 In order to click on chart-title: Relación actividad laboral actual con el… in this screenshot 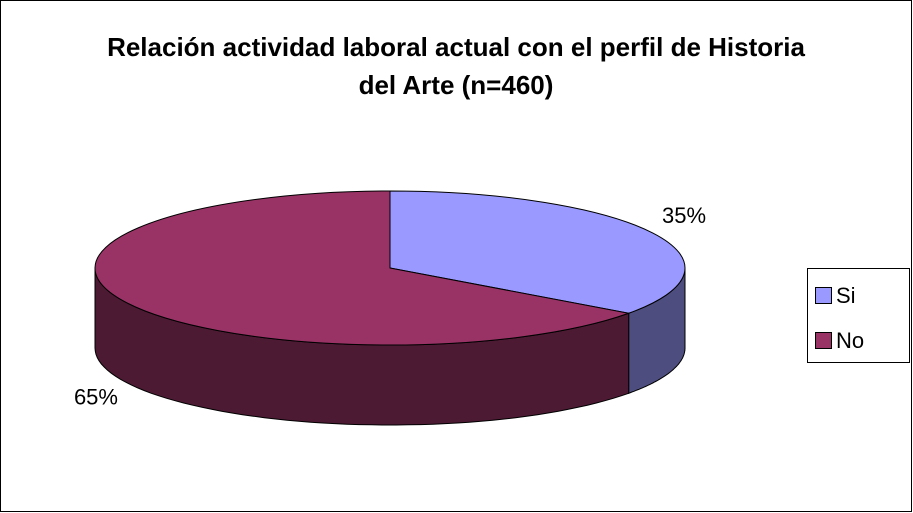, I will do `click(456, 66)`.